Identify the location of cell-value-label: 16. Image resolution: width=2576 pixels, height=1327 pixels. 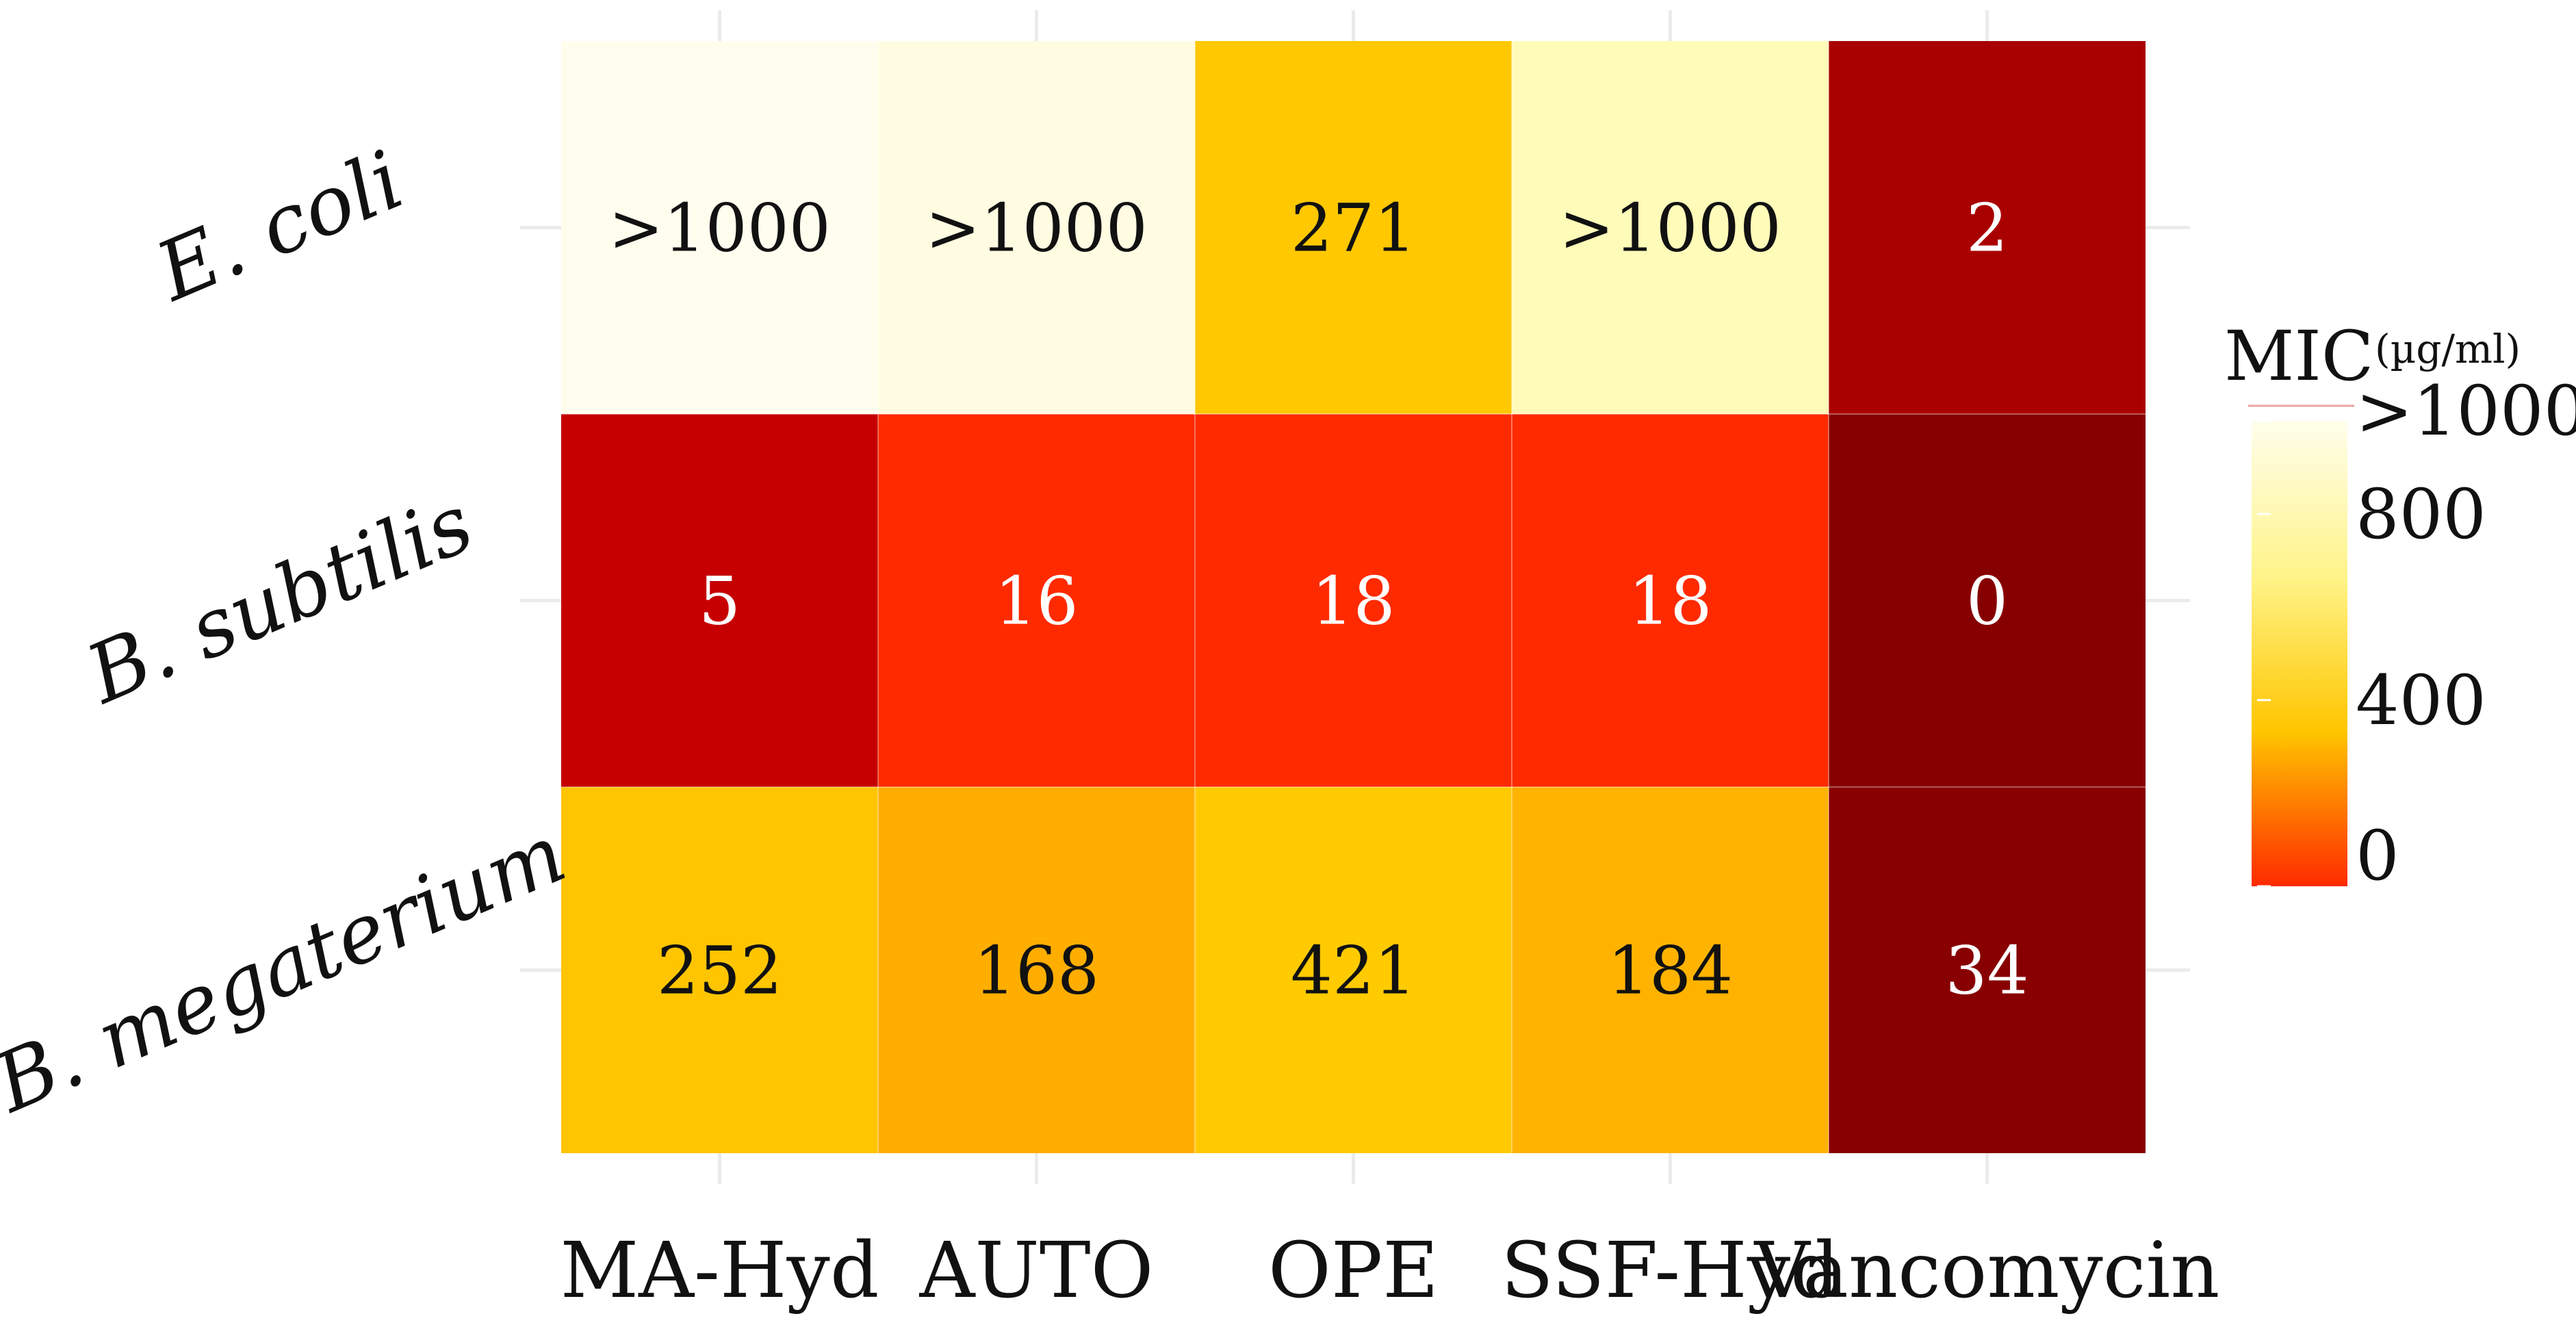
(1036, 601).